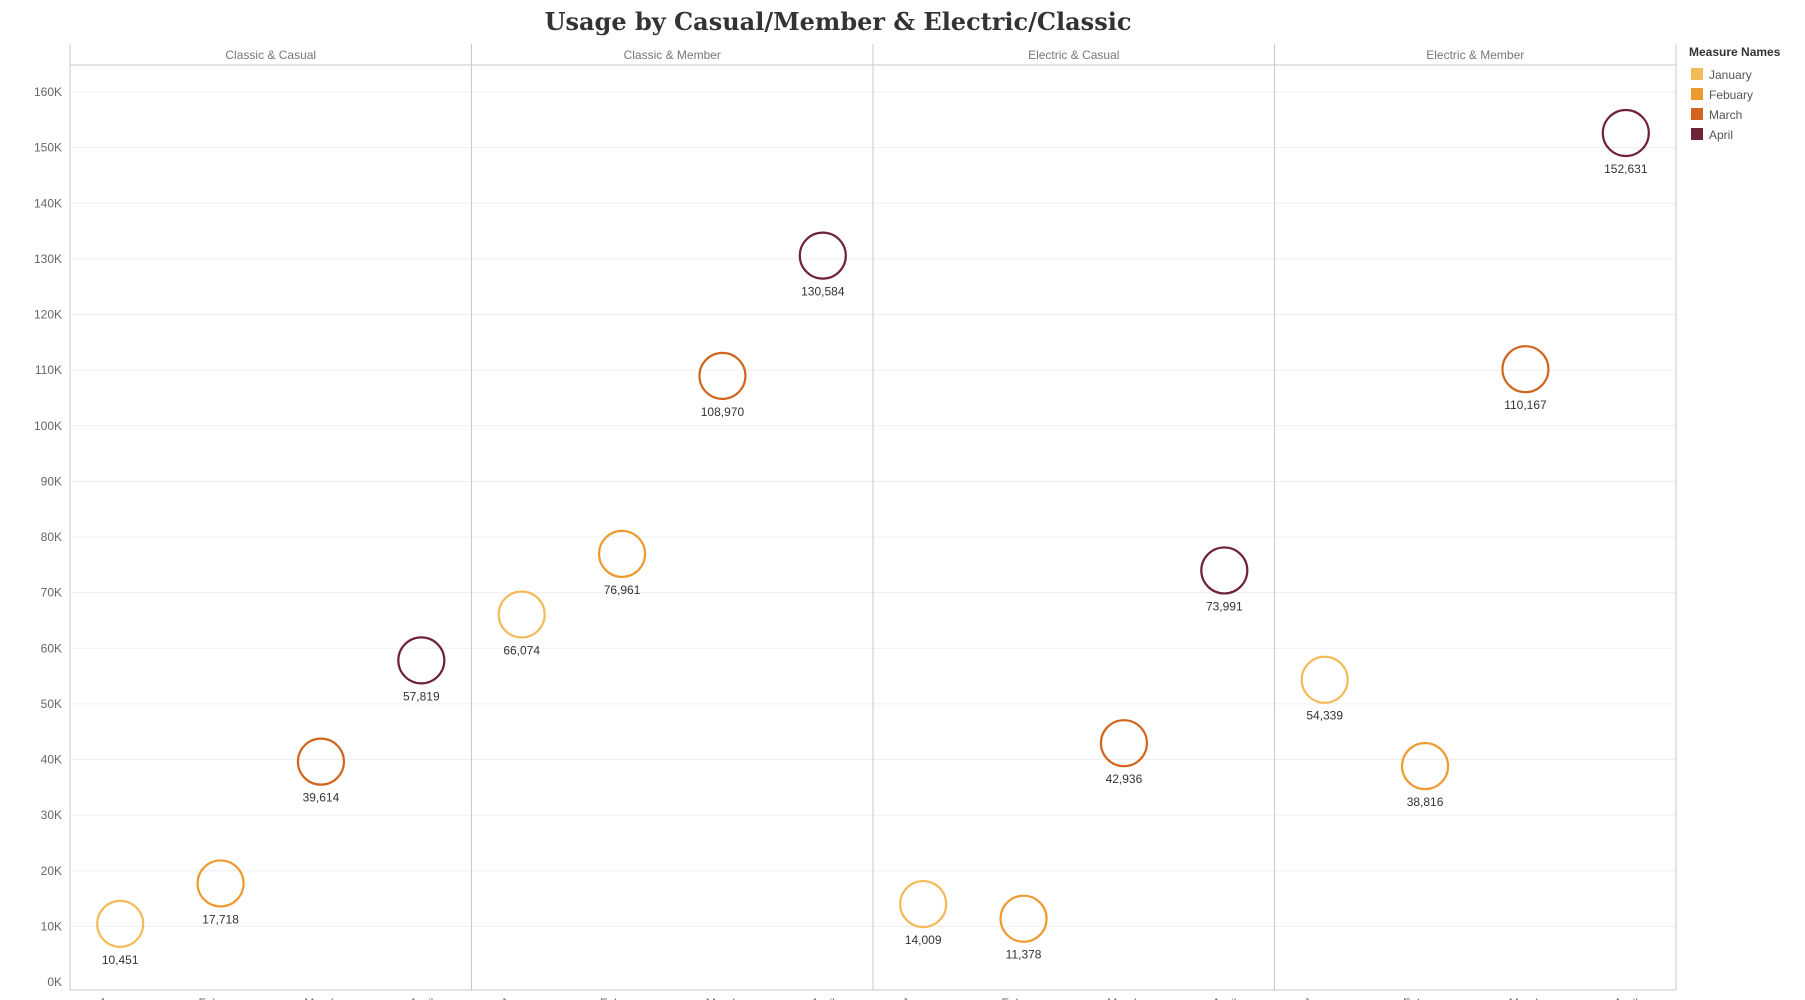 Image resolution: width=1805 pixels, height=1000 pixels. I want to click on y-tick-label: 150K, so click(48, 148).